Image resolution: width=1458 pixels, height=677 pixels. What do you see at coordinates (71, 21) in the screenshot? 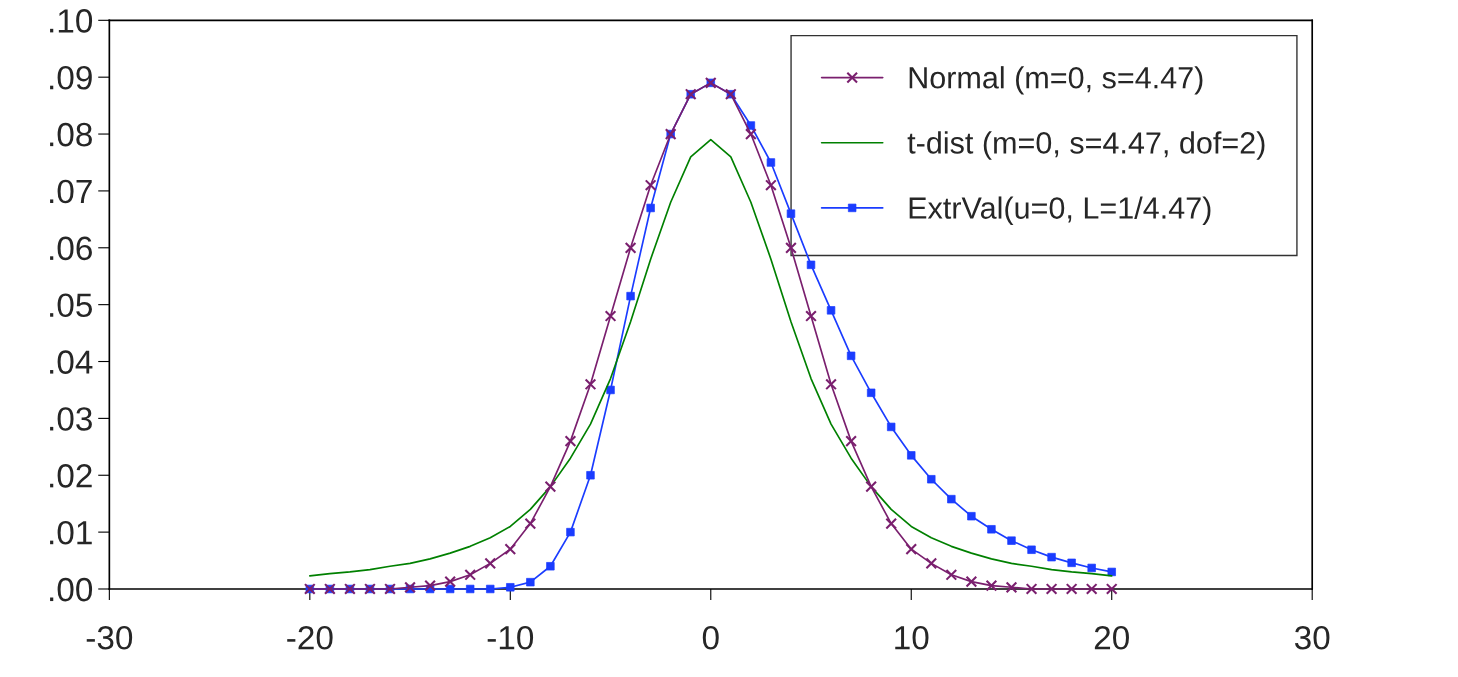
I see `y-tick-label: .10` at bounding box center [71, 21].